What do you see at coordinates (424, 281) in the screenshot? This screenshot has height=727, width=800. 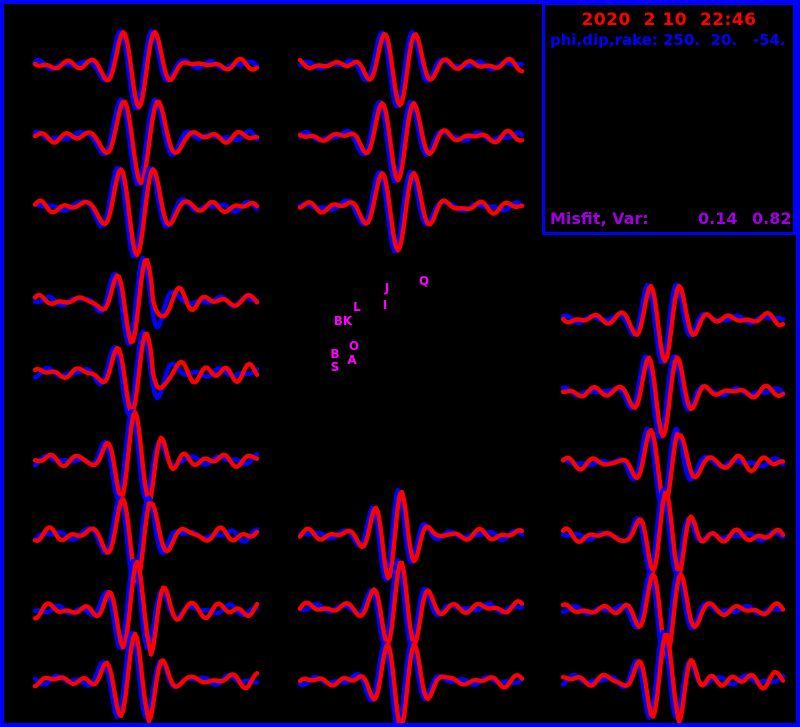 I see `station-label-q: Q` at bounding box center [424, 281].